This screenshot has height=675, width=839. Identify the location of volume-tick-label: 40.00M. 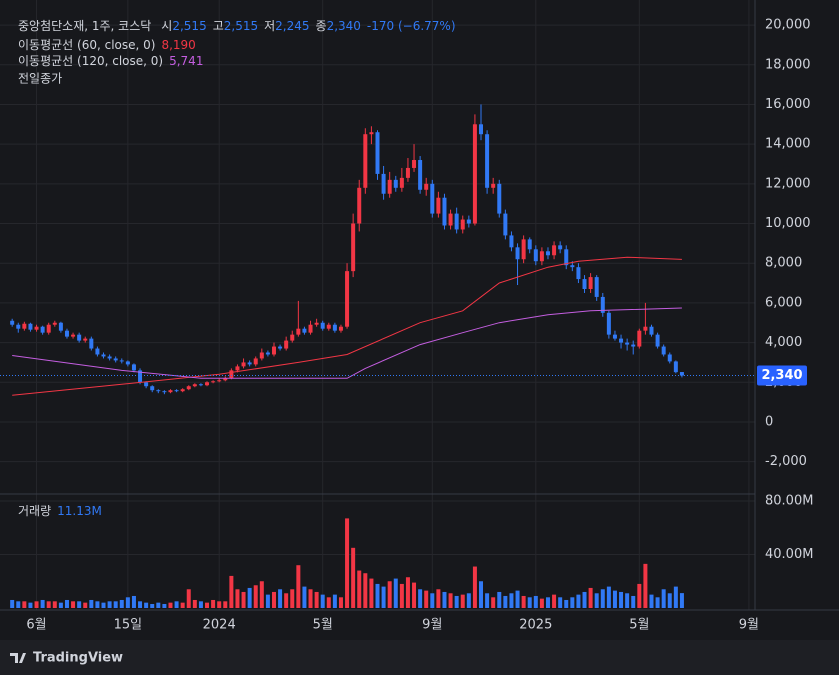
(789, 554).